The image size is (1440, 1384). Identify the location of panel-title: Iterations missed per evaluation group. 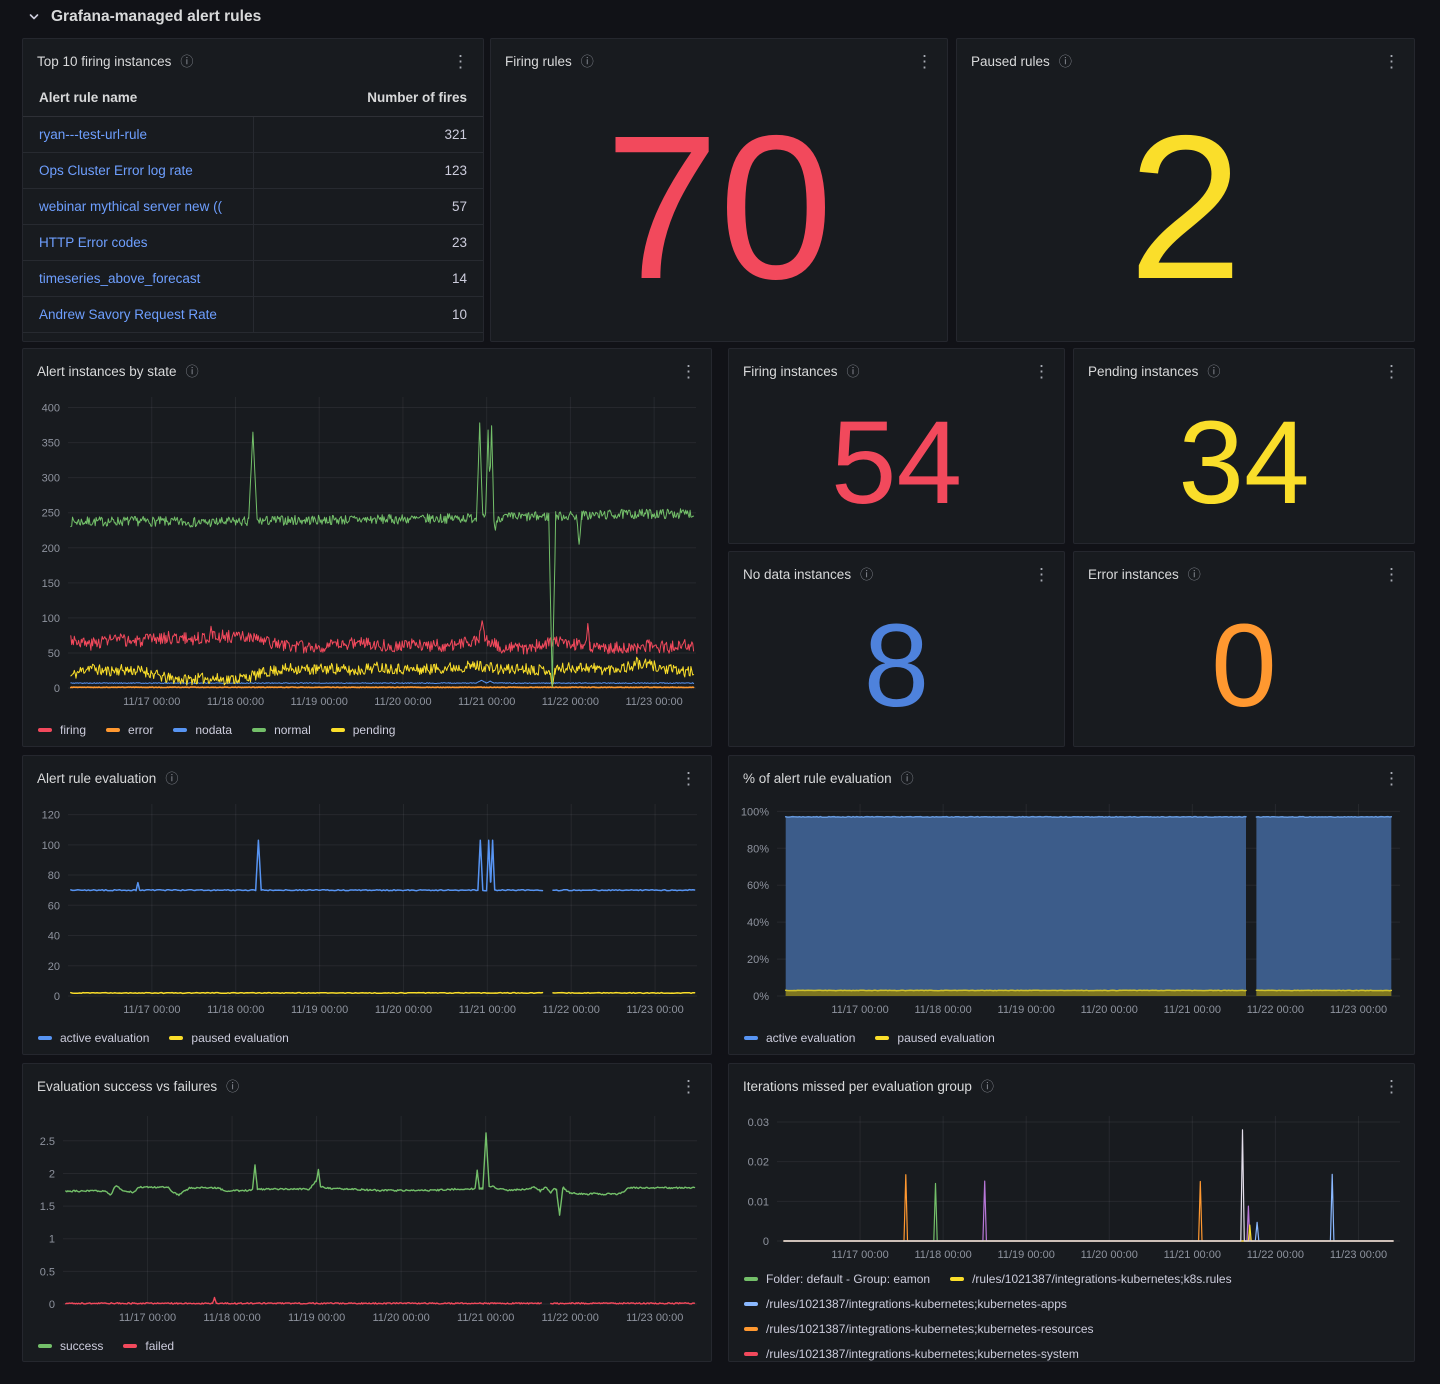
(857, 1086).